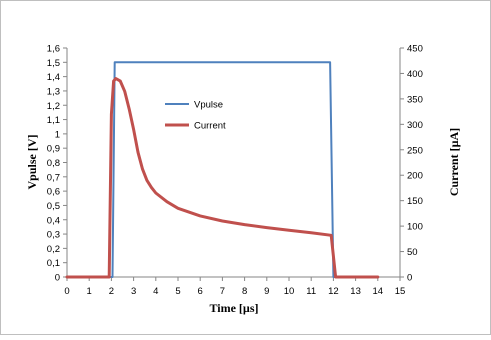 The height and width of the screenshot is (340, 491). I want to click on y2-tick-label: 100, so click(415, 227).